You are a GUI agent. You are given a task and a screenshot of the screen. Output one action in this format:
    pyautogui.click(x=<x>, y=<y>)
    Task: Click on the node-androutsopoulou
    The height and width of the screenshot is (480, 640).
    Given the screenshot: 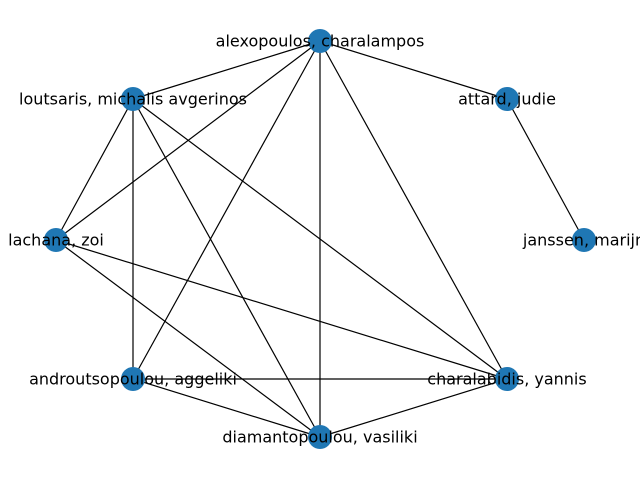 What is the action you would take?
    pyautogui.click(x=133, y=379)
    